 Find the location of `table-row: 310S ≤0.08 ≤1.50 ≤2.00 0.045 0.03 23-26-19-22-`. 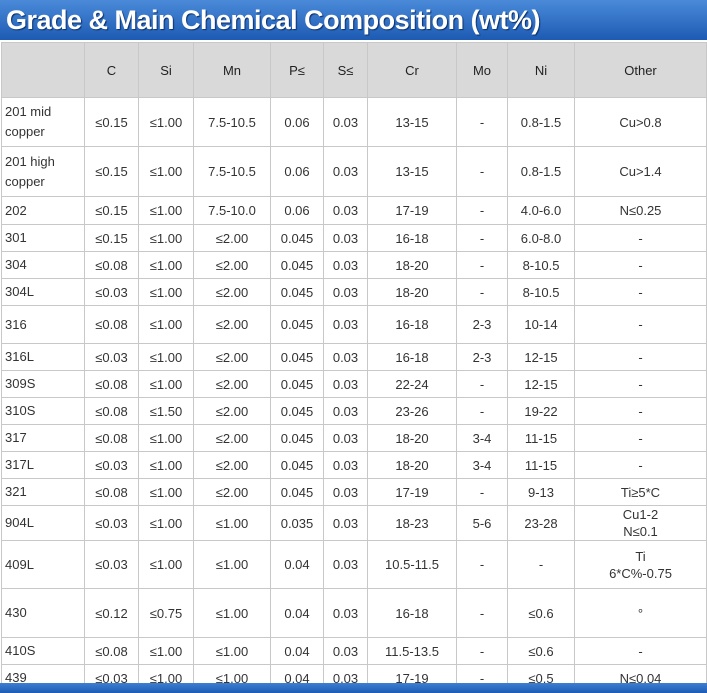

table-row: 310S ≤0.08 ≤1.50 ≤2.00 0.045 0.03 23-26-19-22- is located at coordinates (354, 411).